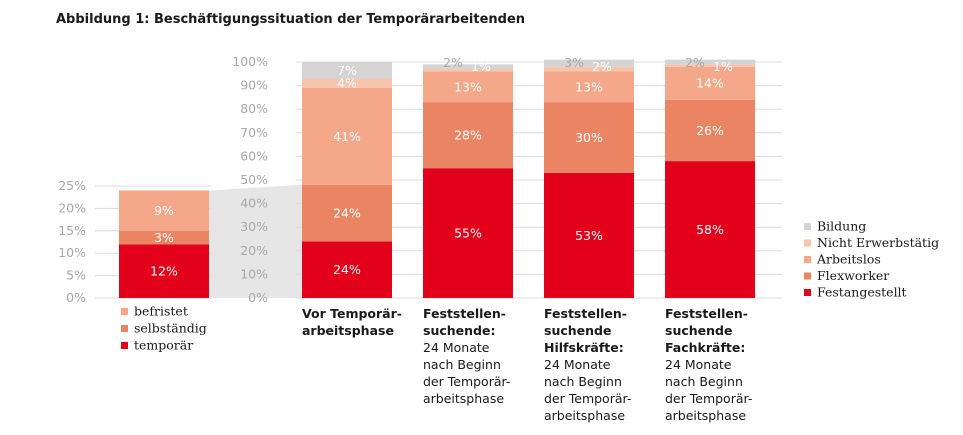  What do you see at coordinates (841, 226) in the screenshot?
I see `legend-label: Bildung` at bounding box center [841, 226].